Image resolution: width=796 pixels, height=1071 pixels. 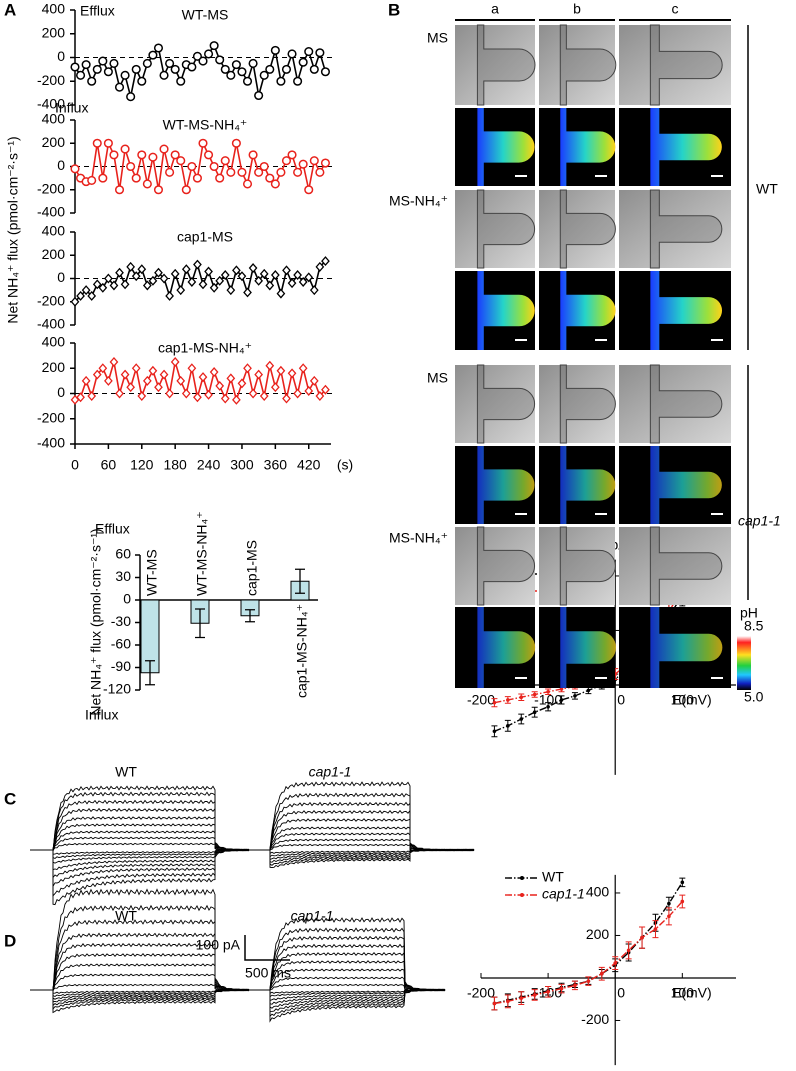 I want to click on x-tick-label: 240, so click(x=209, y=465).